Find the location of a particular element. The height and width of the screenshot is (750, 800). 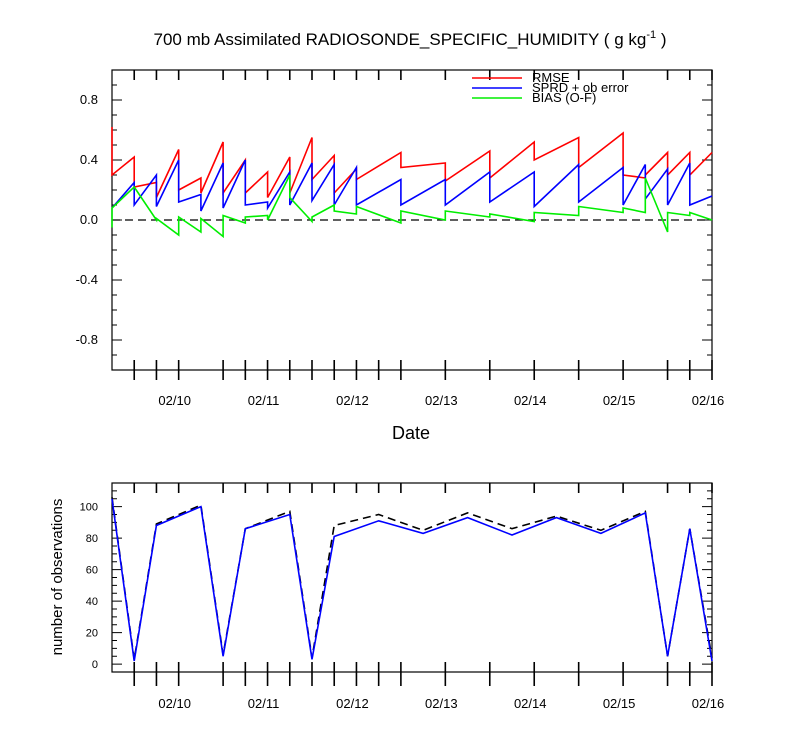

series-line-sprd-ob-error is located at coordinates (412, 185).